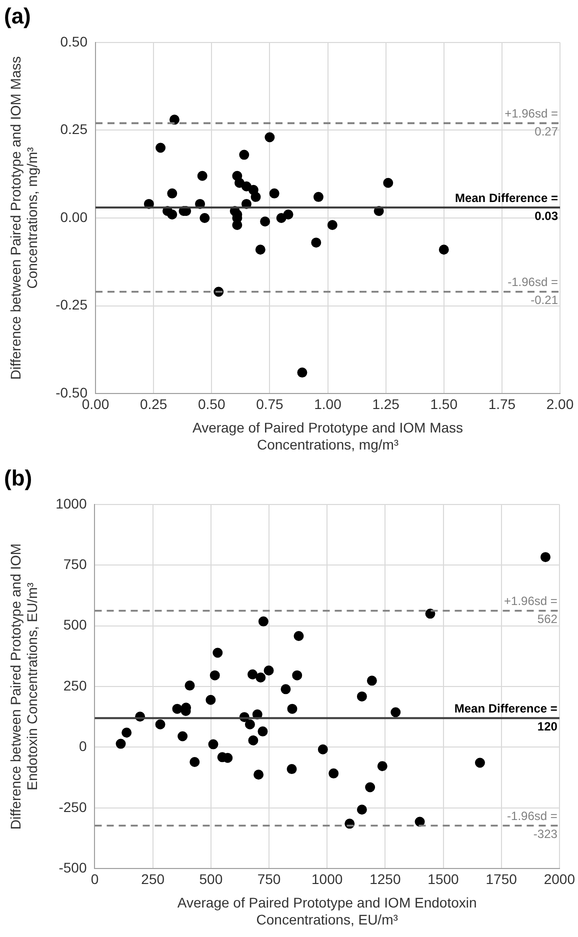  Describe the element at coordinates (506, 206) in the screenshot. I see `ref-line-label: Mean Difference = 0.03` at that location.